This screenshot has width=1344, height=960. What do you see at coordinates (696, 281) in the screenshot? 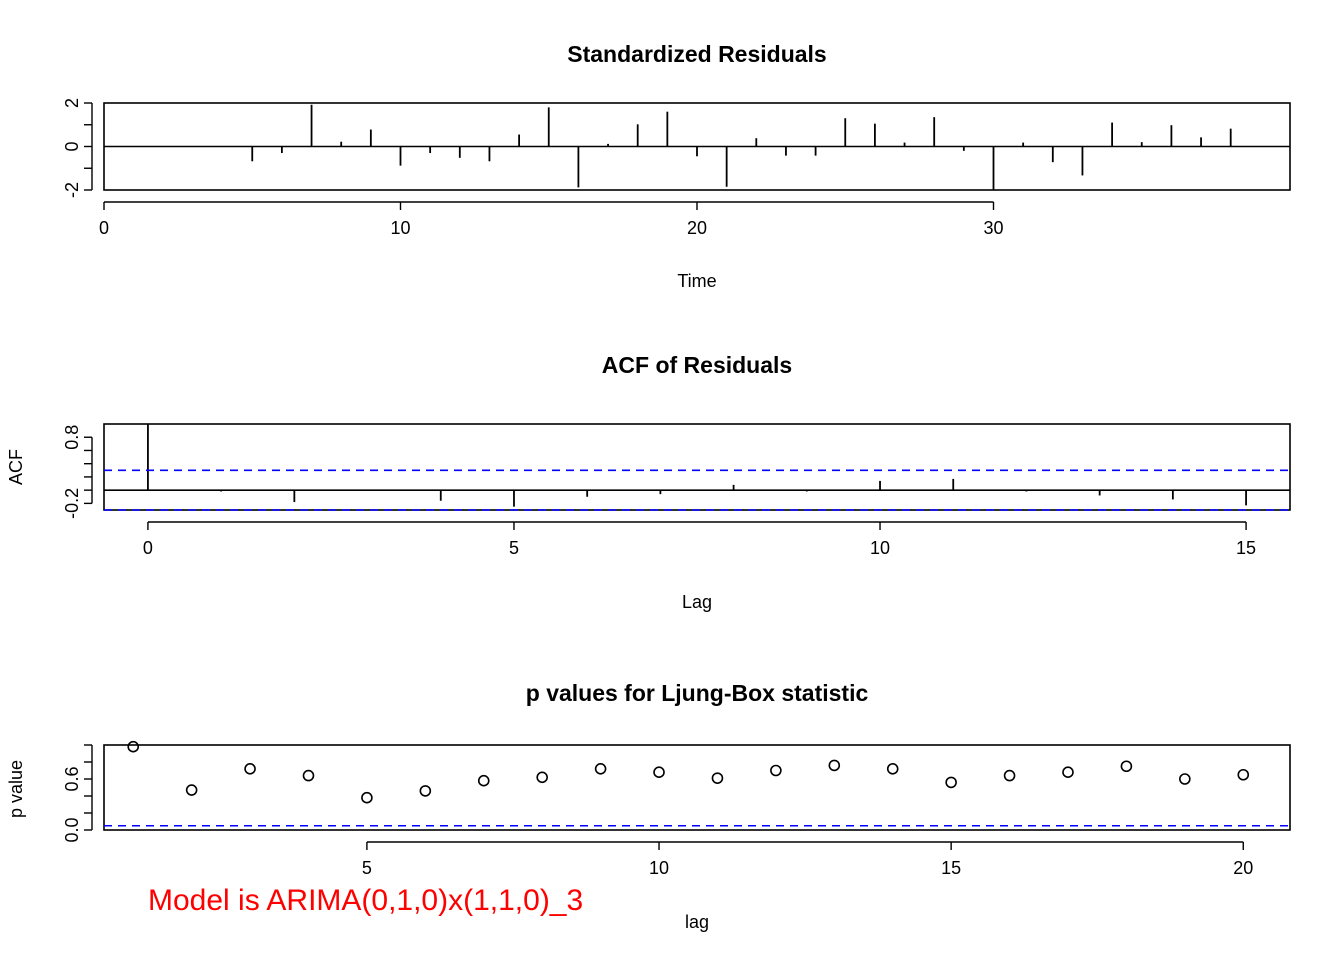
I see `x-axis-label: Time` at bounding box center [696, 281].